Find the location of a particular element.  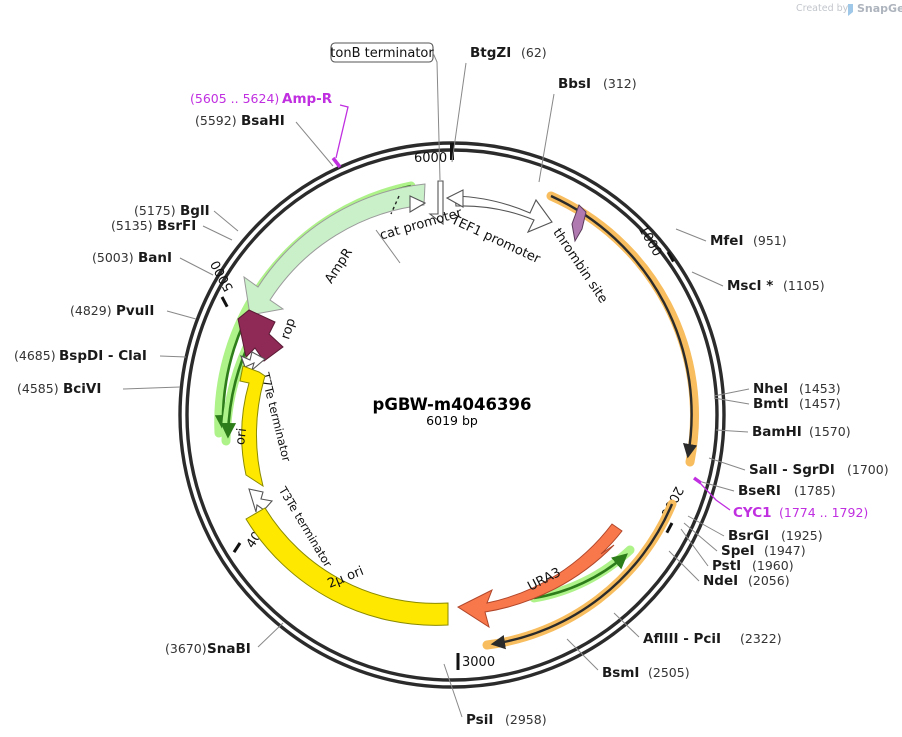

enzyme-position: (2958) is located at coordinates (526, 719).